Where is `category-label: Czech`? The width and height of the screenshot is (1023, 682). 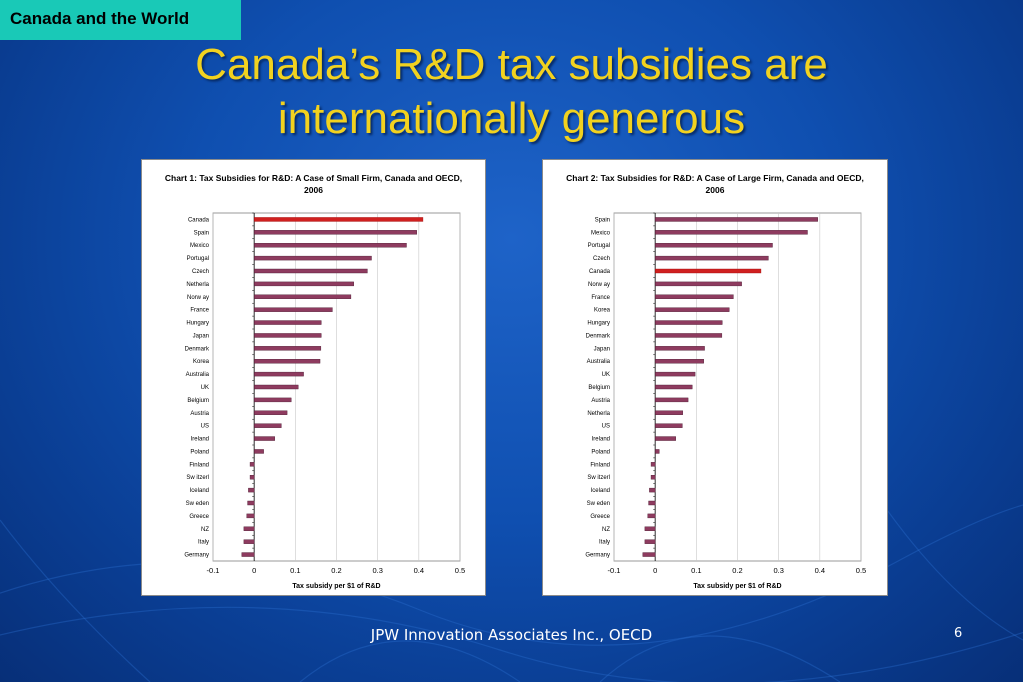
category-label: Czech is located at coordinates (200, 272).